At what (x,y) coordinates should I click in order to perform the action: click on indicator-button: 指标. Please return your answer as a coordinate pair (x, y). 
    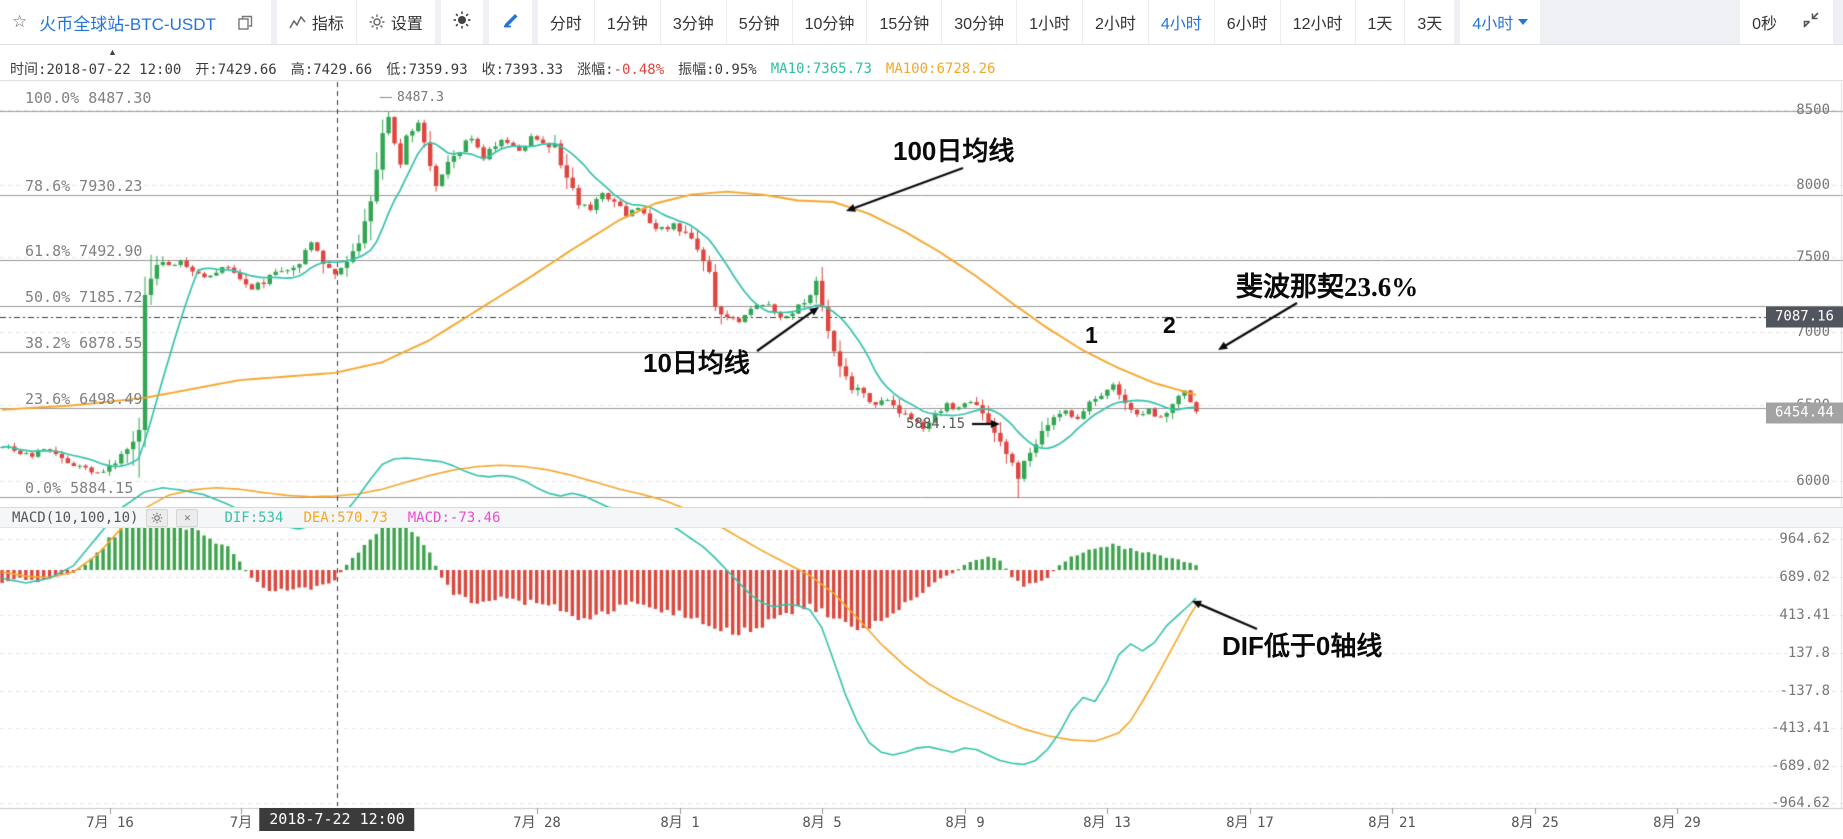
    Looking at the image, I should click on (316, 22).